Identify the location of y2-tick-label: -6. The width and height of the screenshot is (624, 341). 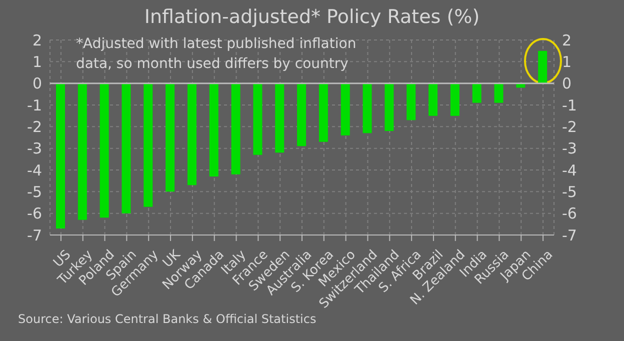
(569, 213).